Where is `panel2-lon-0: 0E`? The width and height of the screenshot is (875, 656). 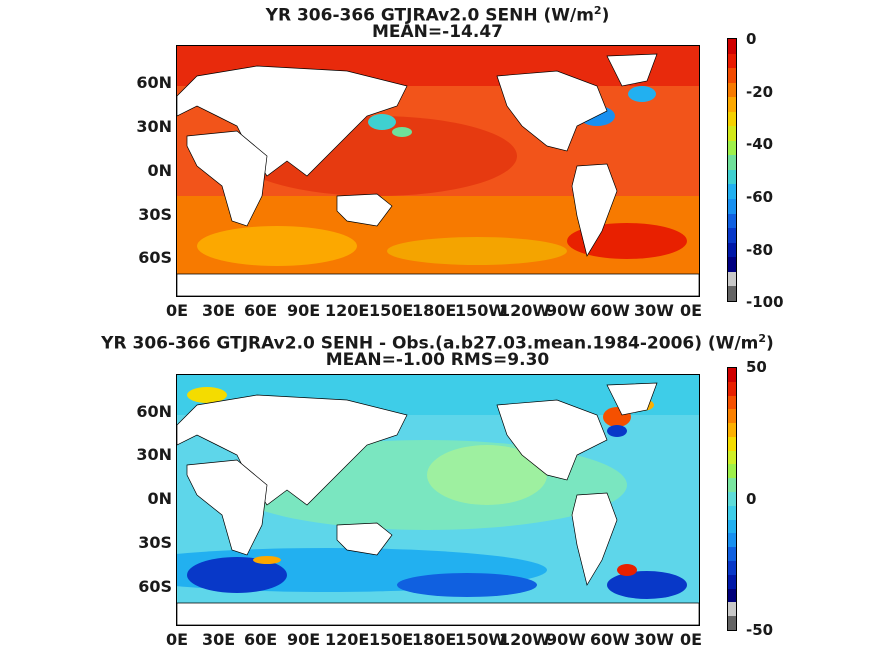 panel2-lon-0: 0E is located at coordinates (177, 639).